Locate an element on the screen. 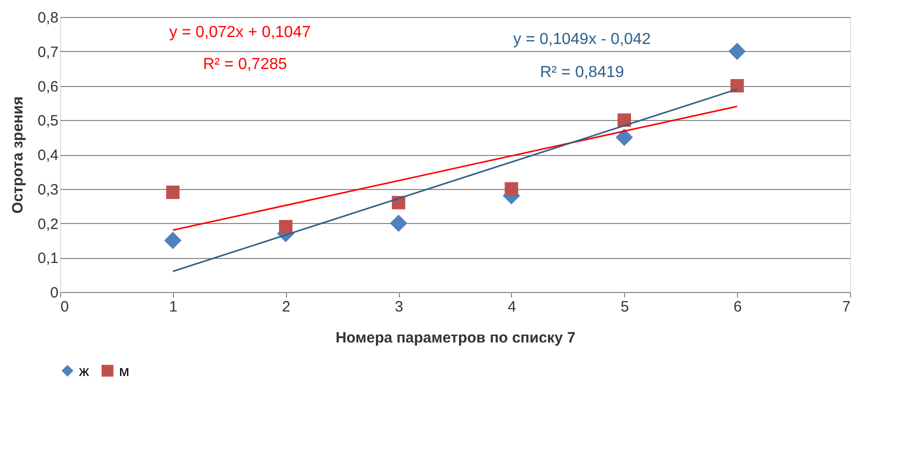  legend-label: ж is located at coordinates (84, 371).